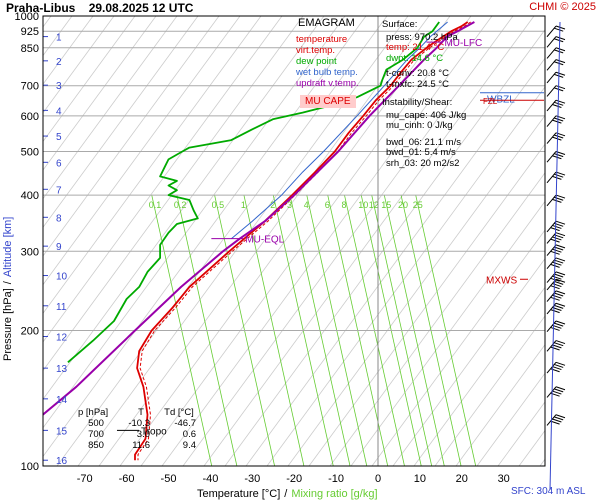 The height and width of the screenshot is (500, 600). I want to click on wind-barbs-column, so click(556, 256).